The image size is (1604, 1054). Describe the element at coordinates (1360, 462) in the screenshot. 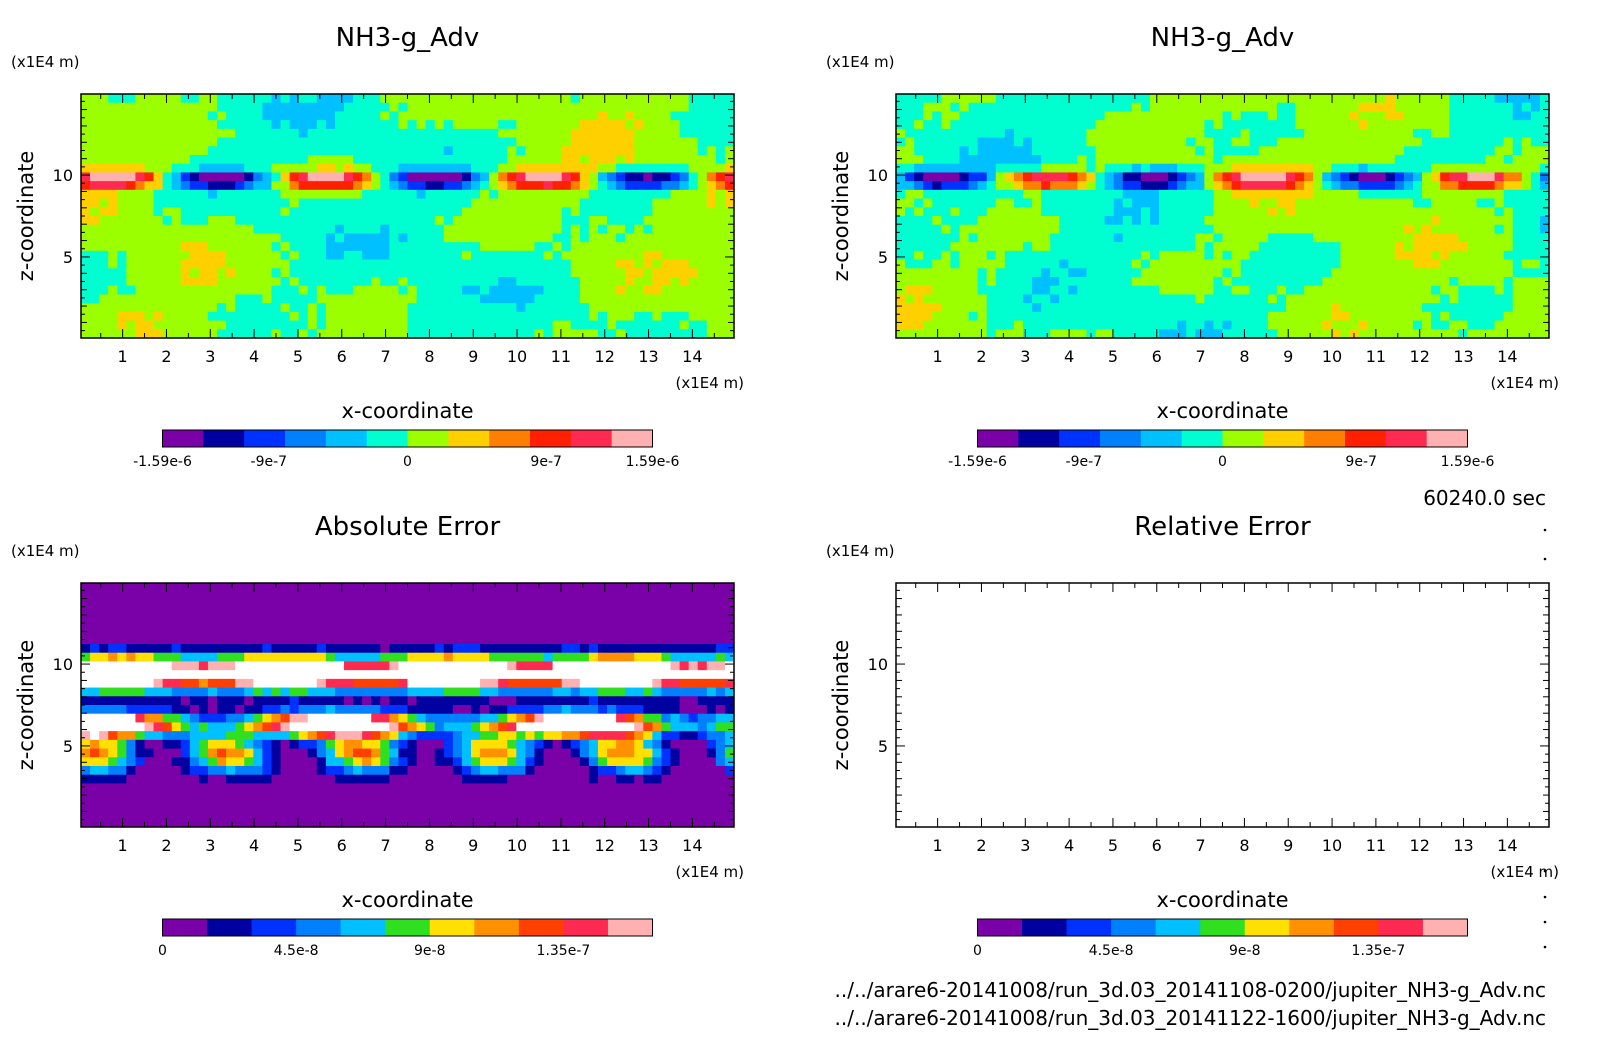

I see `colorbar-tick-label: 9e-7` at that location.